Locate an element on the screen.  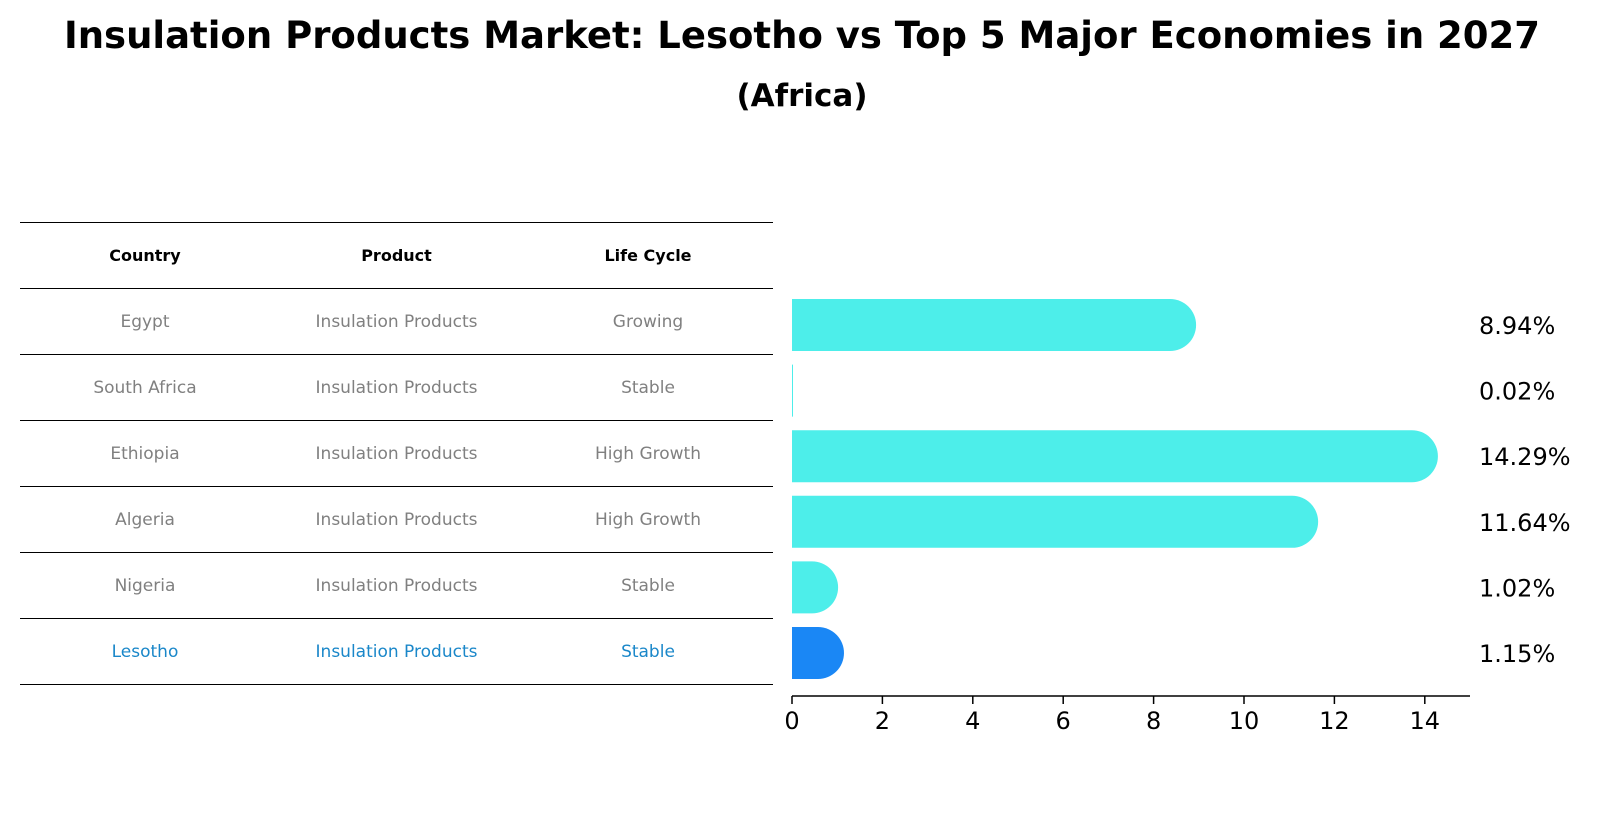
bar-lesotho is located at coordinates (818, 653).